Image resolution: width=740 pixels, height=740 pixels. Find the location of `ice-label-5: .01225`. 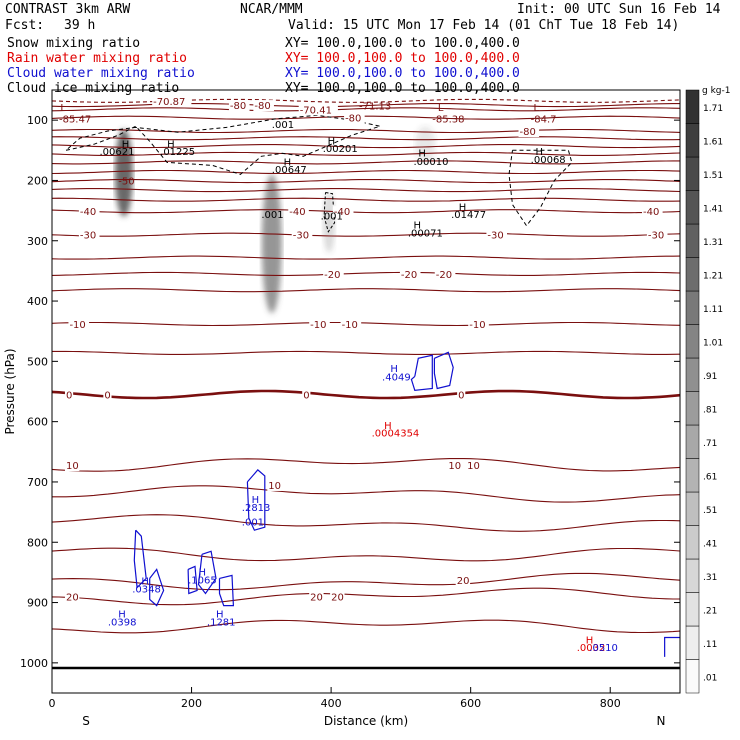

ice-label-5: .01225 is located at coordinates (177, 152).